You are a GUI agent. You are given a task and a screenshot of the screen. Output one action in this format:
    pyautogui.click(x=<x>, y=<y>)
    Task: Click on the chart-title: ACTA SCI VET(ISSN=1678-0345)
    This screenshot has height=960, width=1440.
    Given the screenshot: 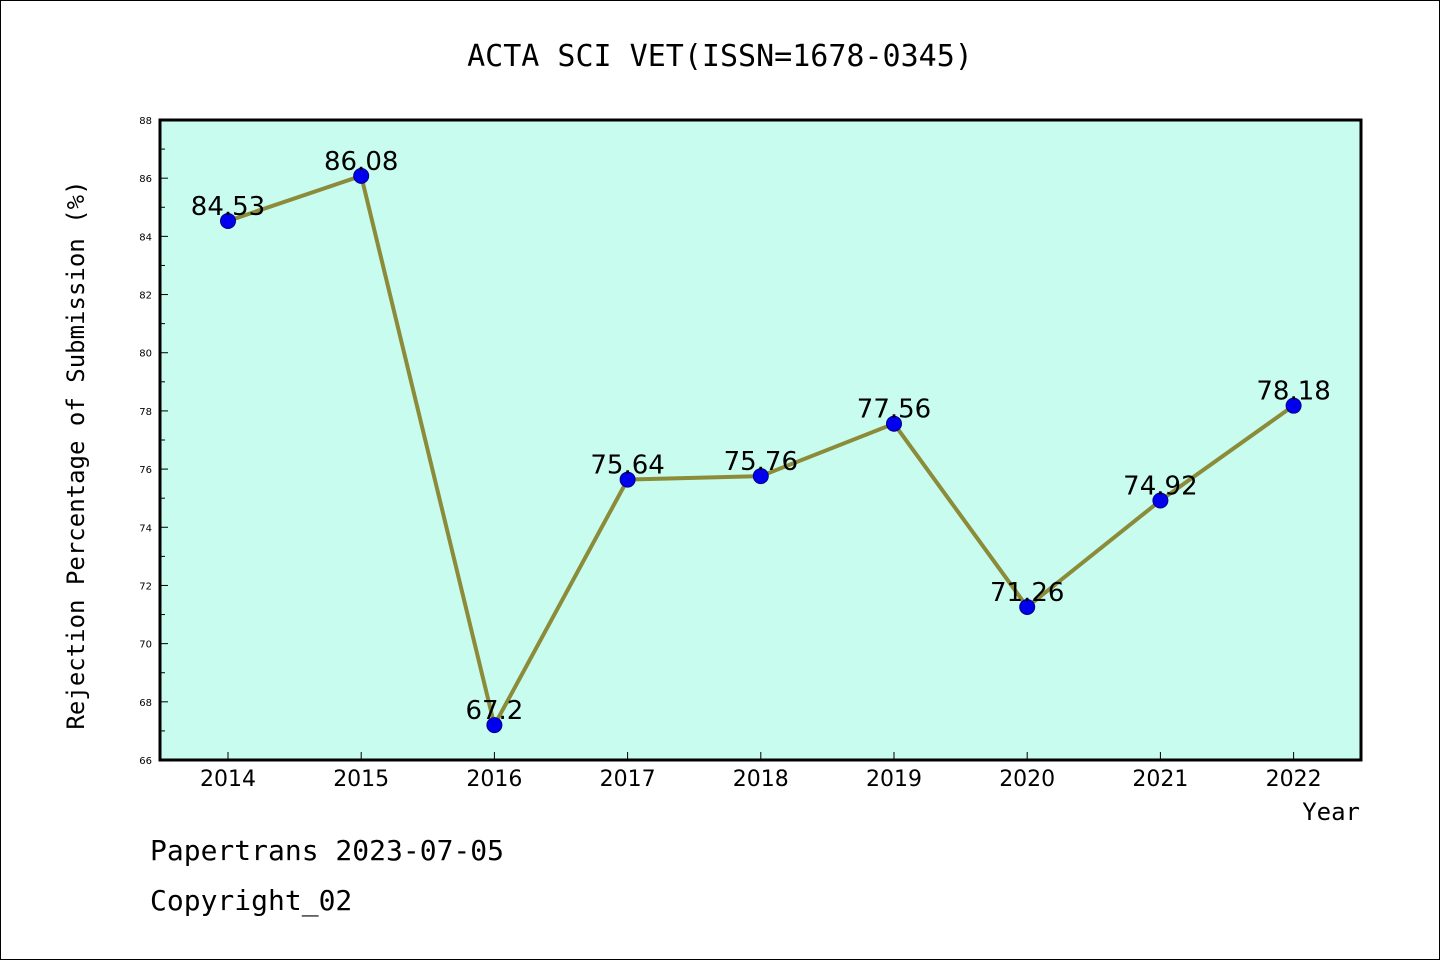 What is the action you would take?
    pyautogui.click(x=720, y=56)
    